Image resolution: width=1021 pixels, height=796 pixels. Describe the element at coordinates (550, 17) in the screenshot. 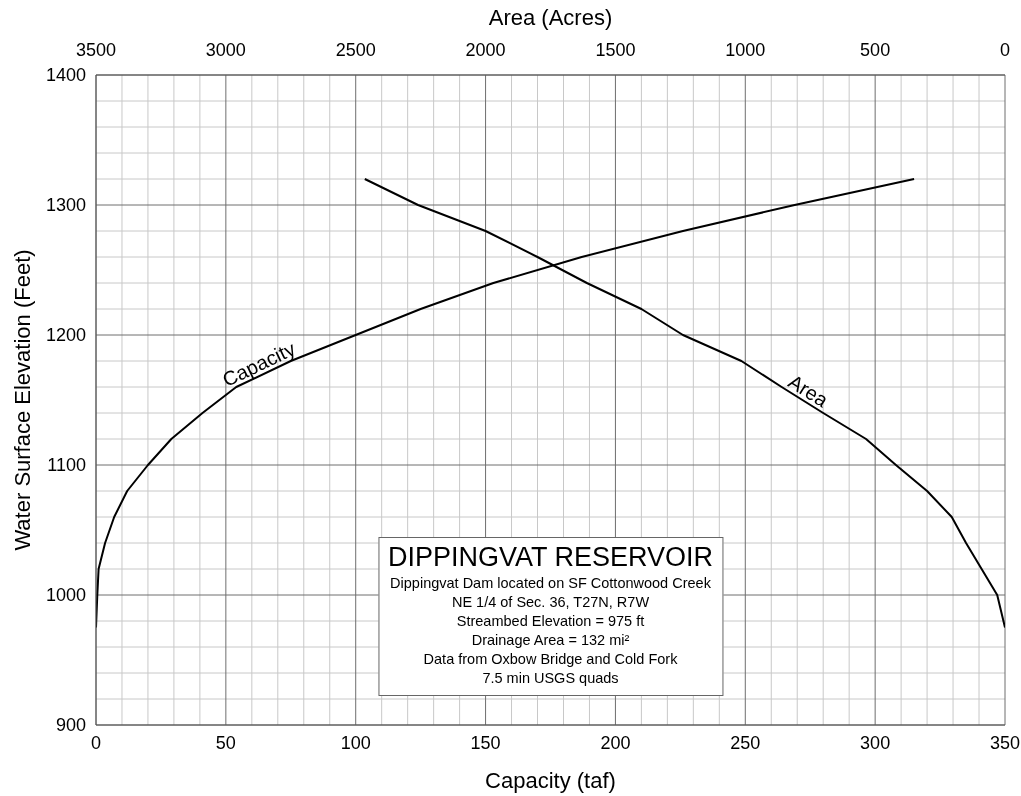

I see `x2-axis-title: Area (Acres)` at that location.